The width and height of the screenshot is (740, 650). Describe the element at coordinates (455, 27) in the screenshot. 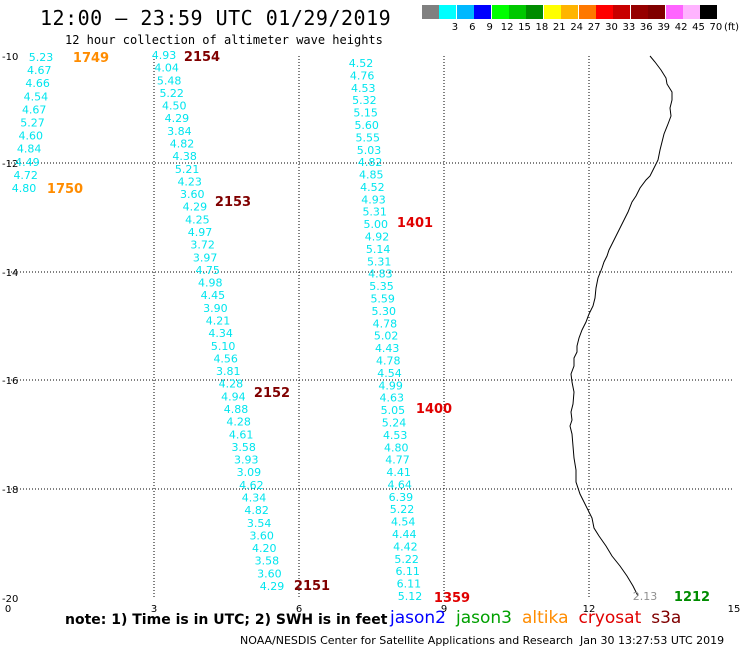

I see `legend-label: 3` at that location.